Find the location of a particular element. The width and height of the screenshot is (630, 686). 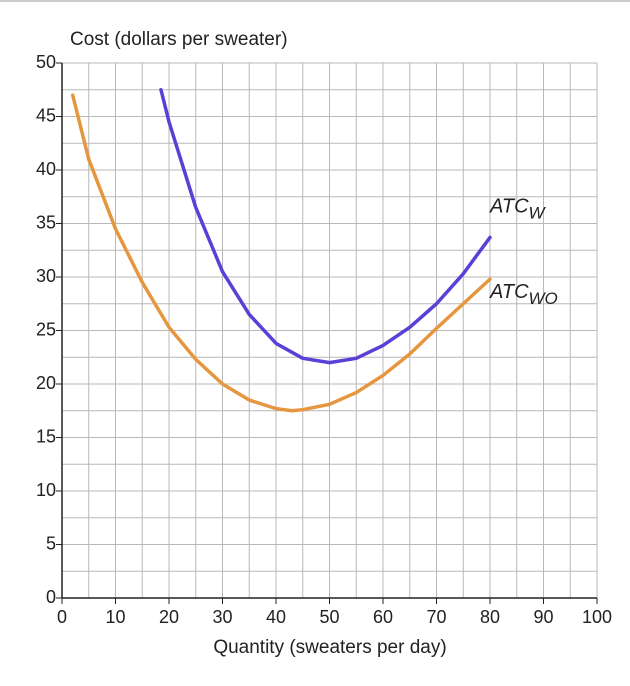

y-tick-label: 50 is located at coordinates (46, 62).